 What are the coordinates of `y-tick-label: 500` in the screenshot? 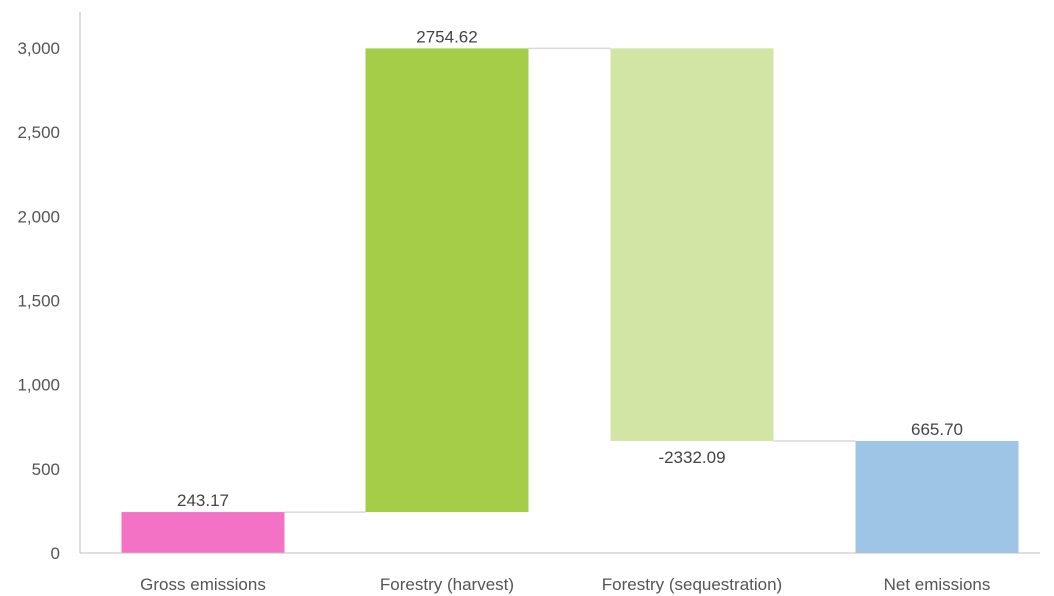 It's located at (46, 469).